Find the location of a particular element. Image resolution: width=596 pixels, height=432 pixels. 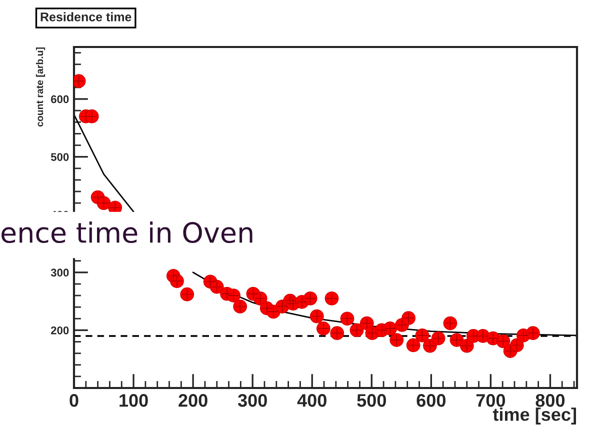

y-tick-label: 600 is located at coordinates (60, 99).